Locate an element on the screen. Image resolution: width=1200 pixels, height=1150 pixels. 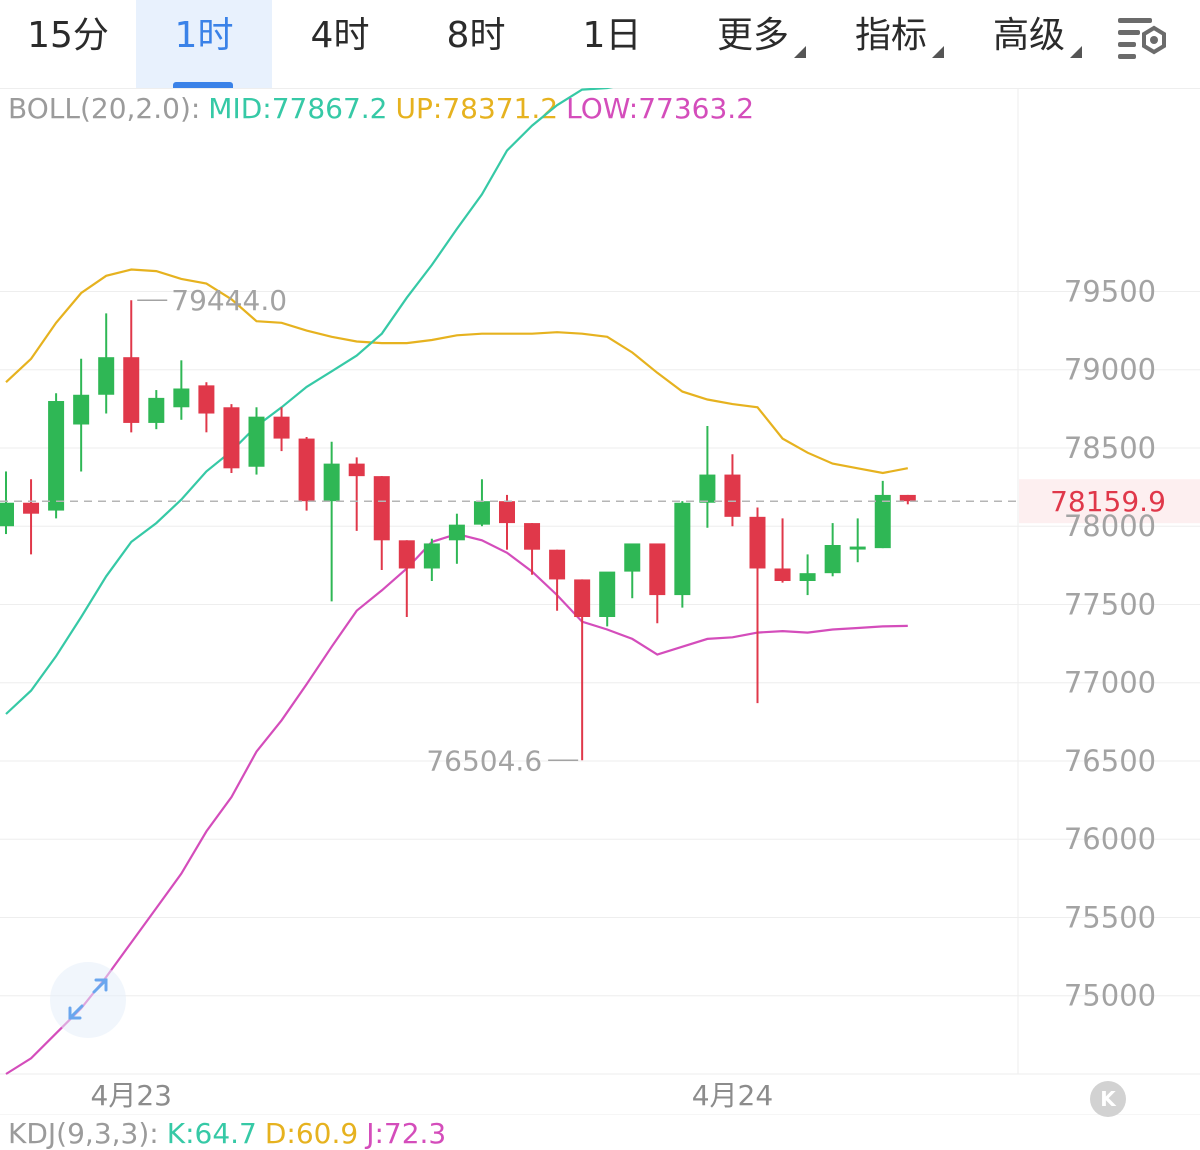
chart-settings-icon is located at coordinates (1142, 38).